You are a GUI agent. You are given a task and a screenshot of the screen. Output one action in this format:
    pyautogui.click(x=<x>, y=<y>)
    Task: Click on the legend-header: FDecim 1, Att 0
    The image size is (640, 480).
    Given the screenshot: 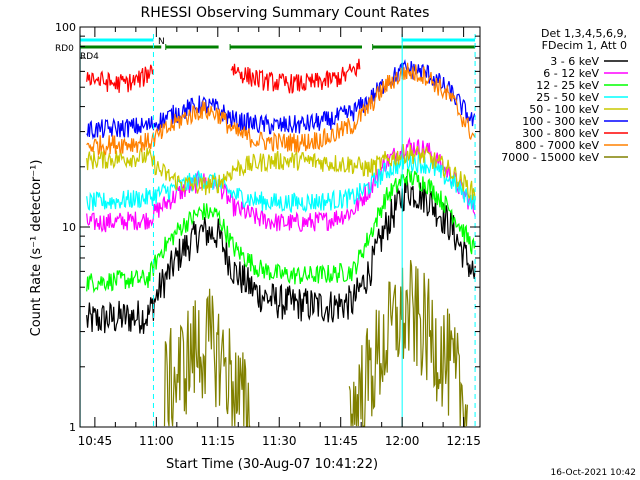 What is the action you would take?
    pyautogui.click(x=584, y=45)
    